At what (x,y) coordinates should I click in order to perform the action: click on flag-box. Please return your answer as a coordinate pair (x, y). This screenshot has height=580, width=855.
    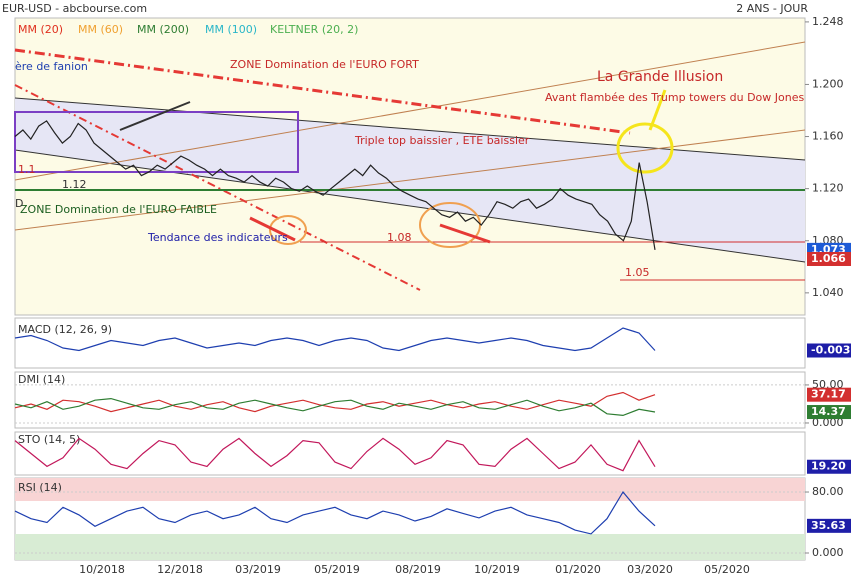
    Looking at the image, I should click on (156, 142).